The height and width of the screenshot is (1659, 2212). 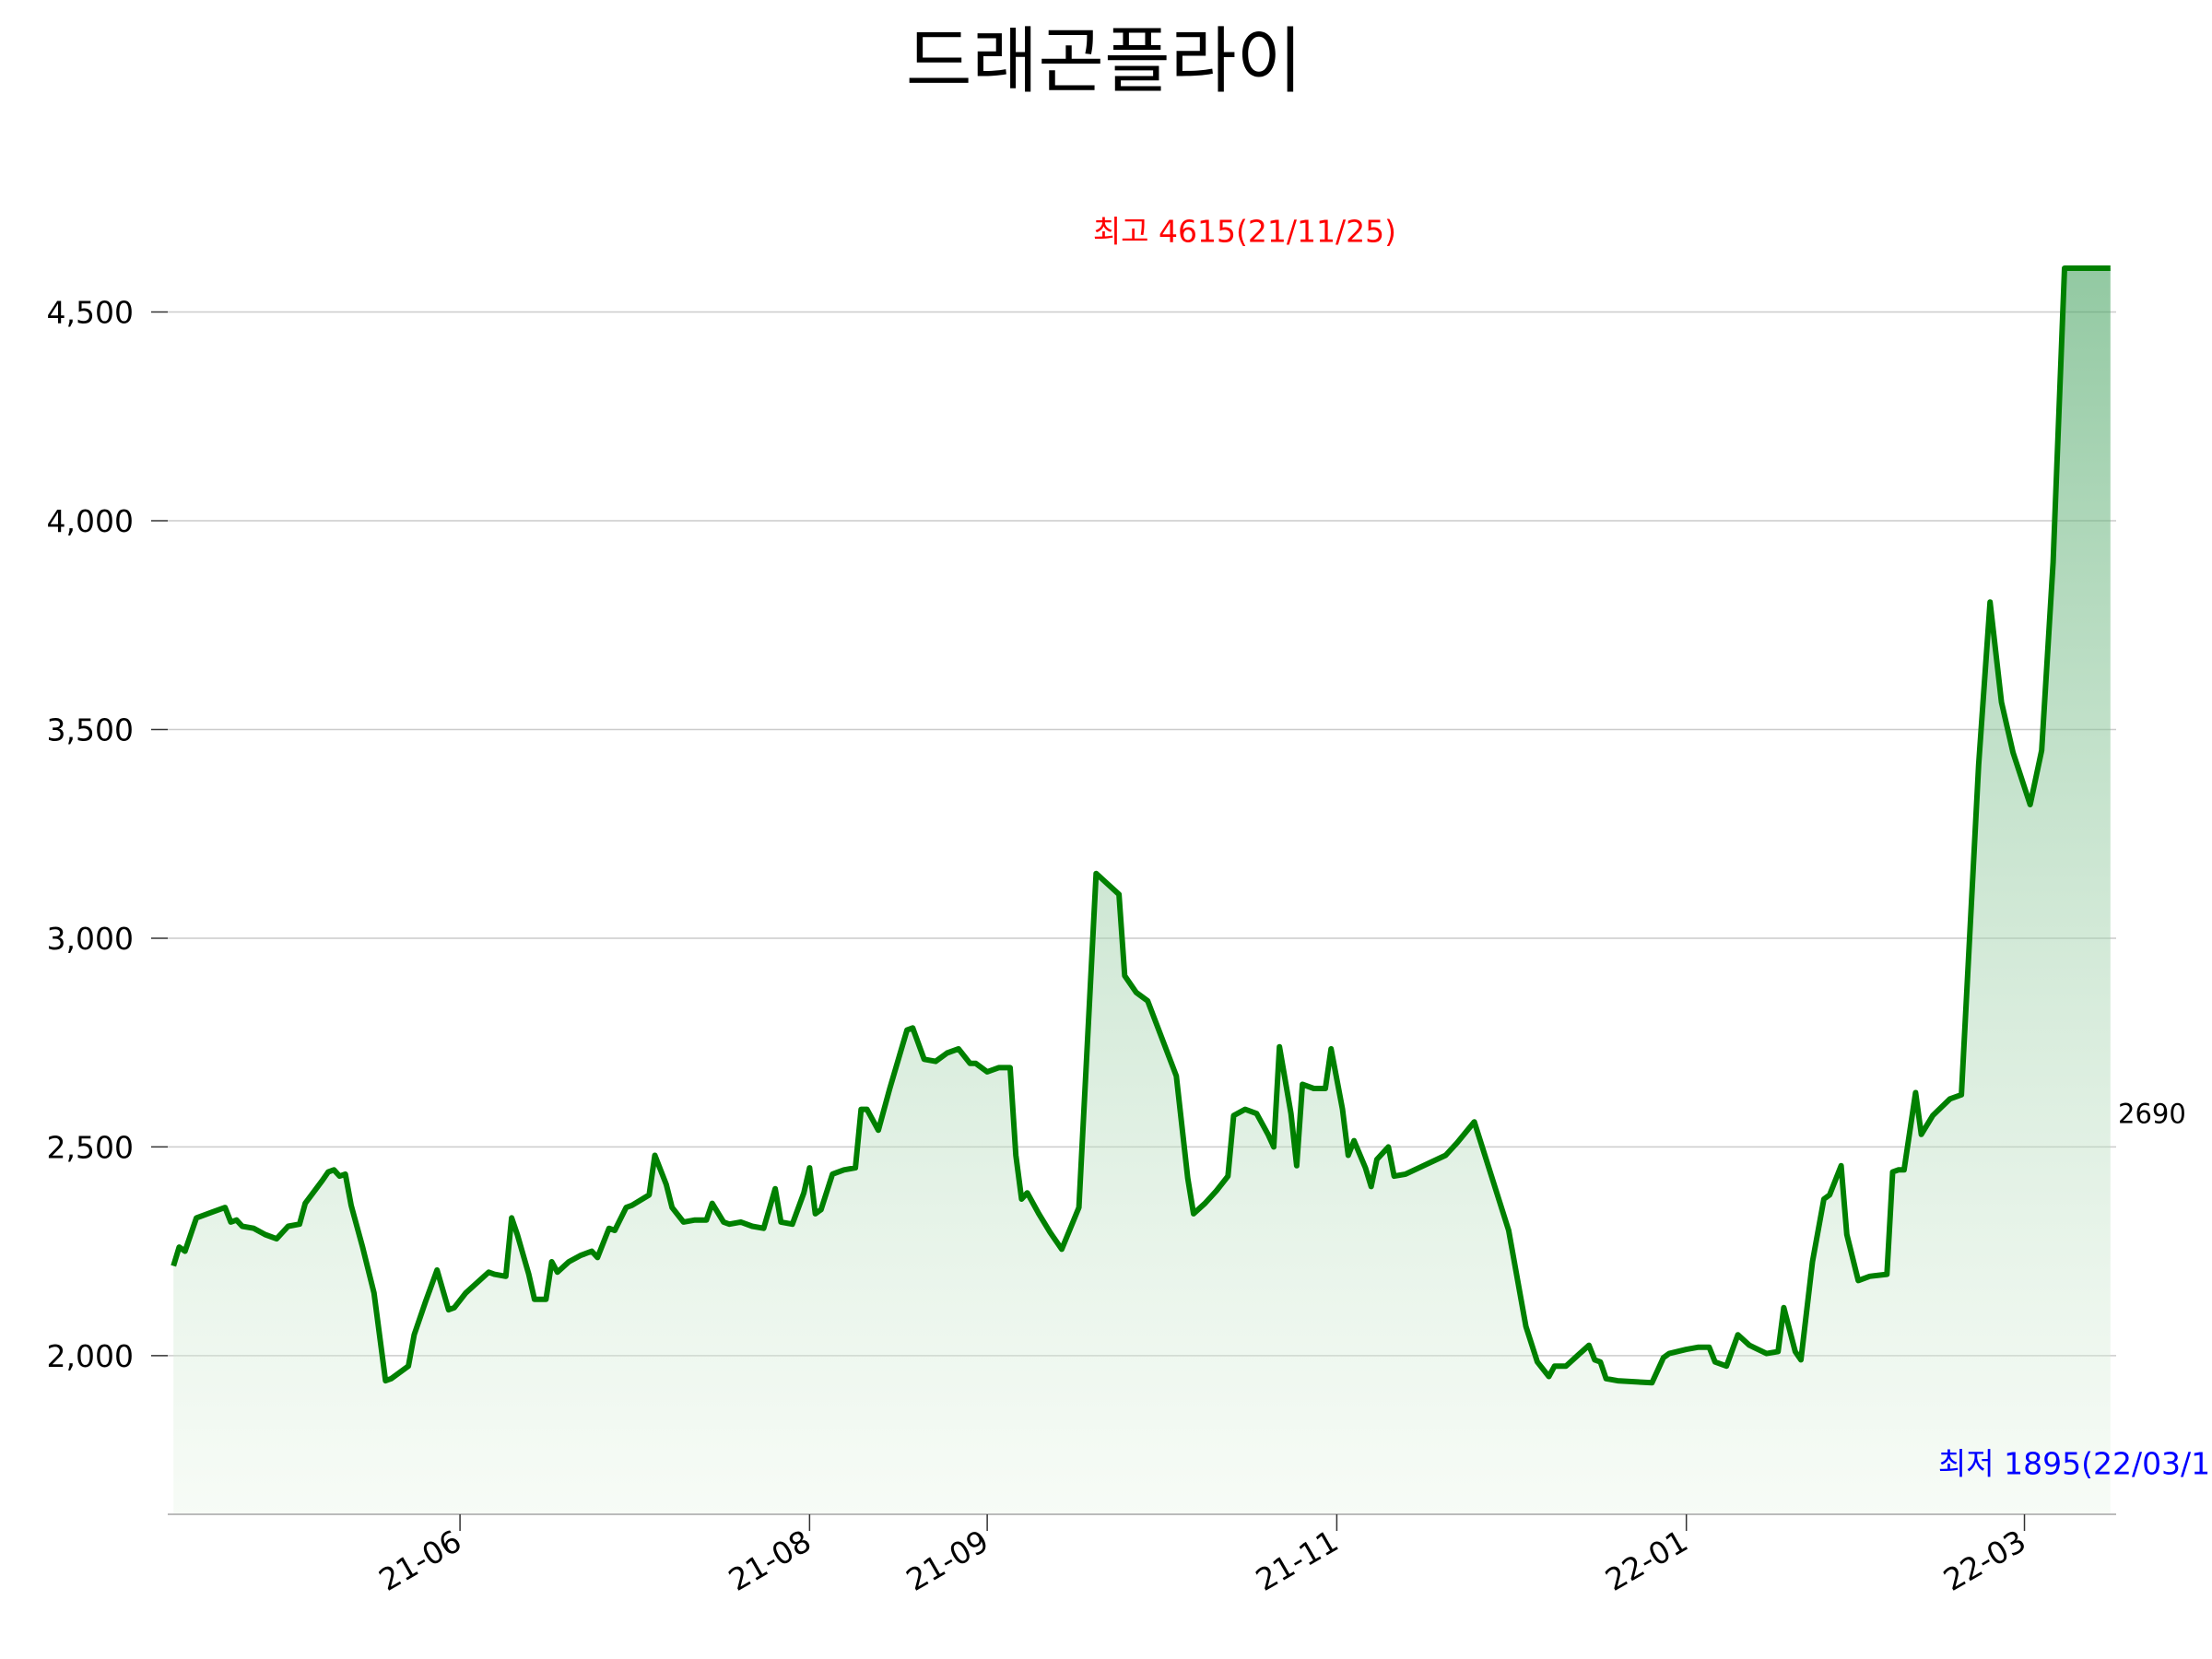 I want to click on x-tick-label: 21-06, so click(x=420, y=1560).